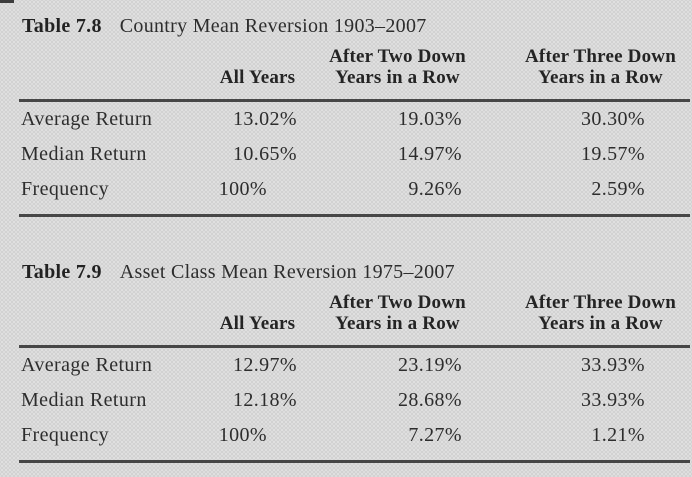 This screenshot has width=692, height=477. What do you see at coordinates (354, 119) in the screenshot?
I see `table-row: Average Return 13.02% 19.03% 30.30%` at bounding box center [354, 119].